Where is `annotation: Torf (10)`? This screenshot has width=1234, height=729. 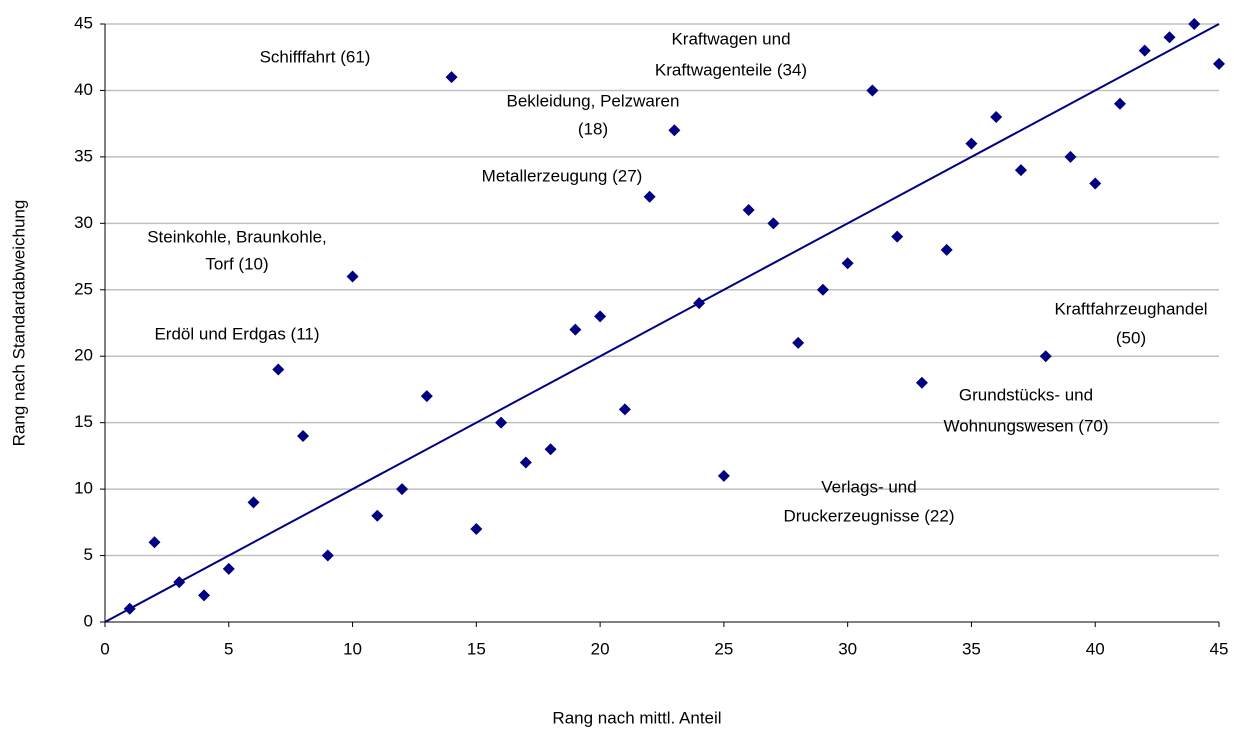 annotation: Torf (10) is located at coordinates (236, 263).